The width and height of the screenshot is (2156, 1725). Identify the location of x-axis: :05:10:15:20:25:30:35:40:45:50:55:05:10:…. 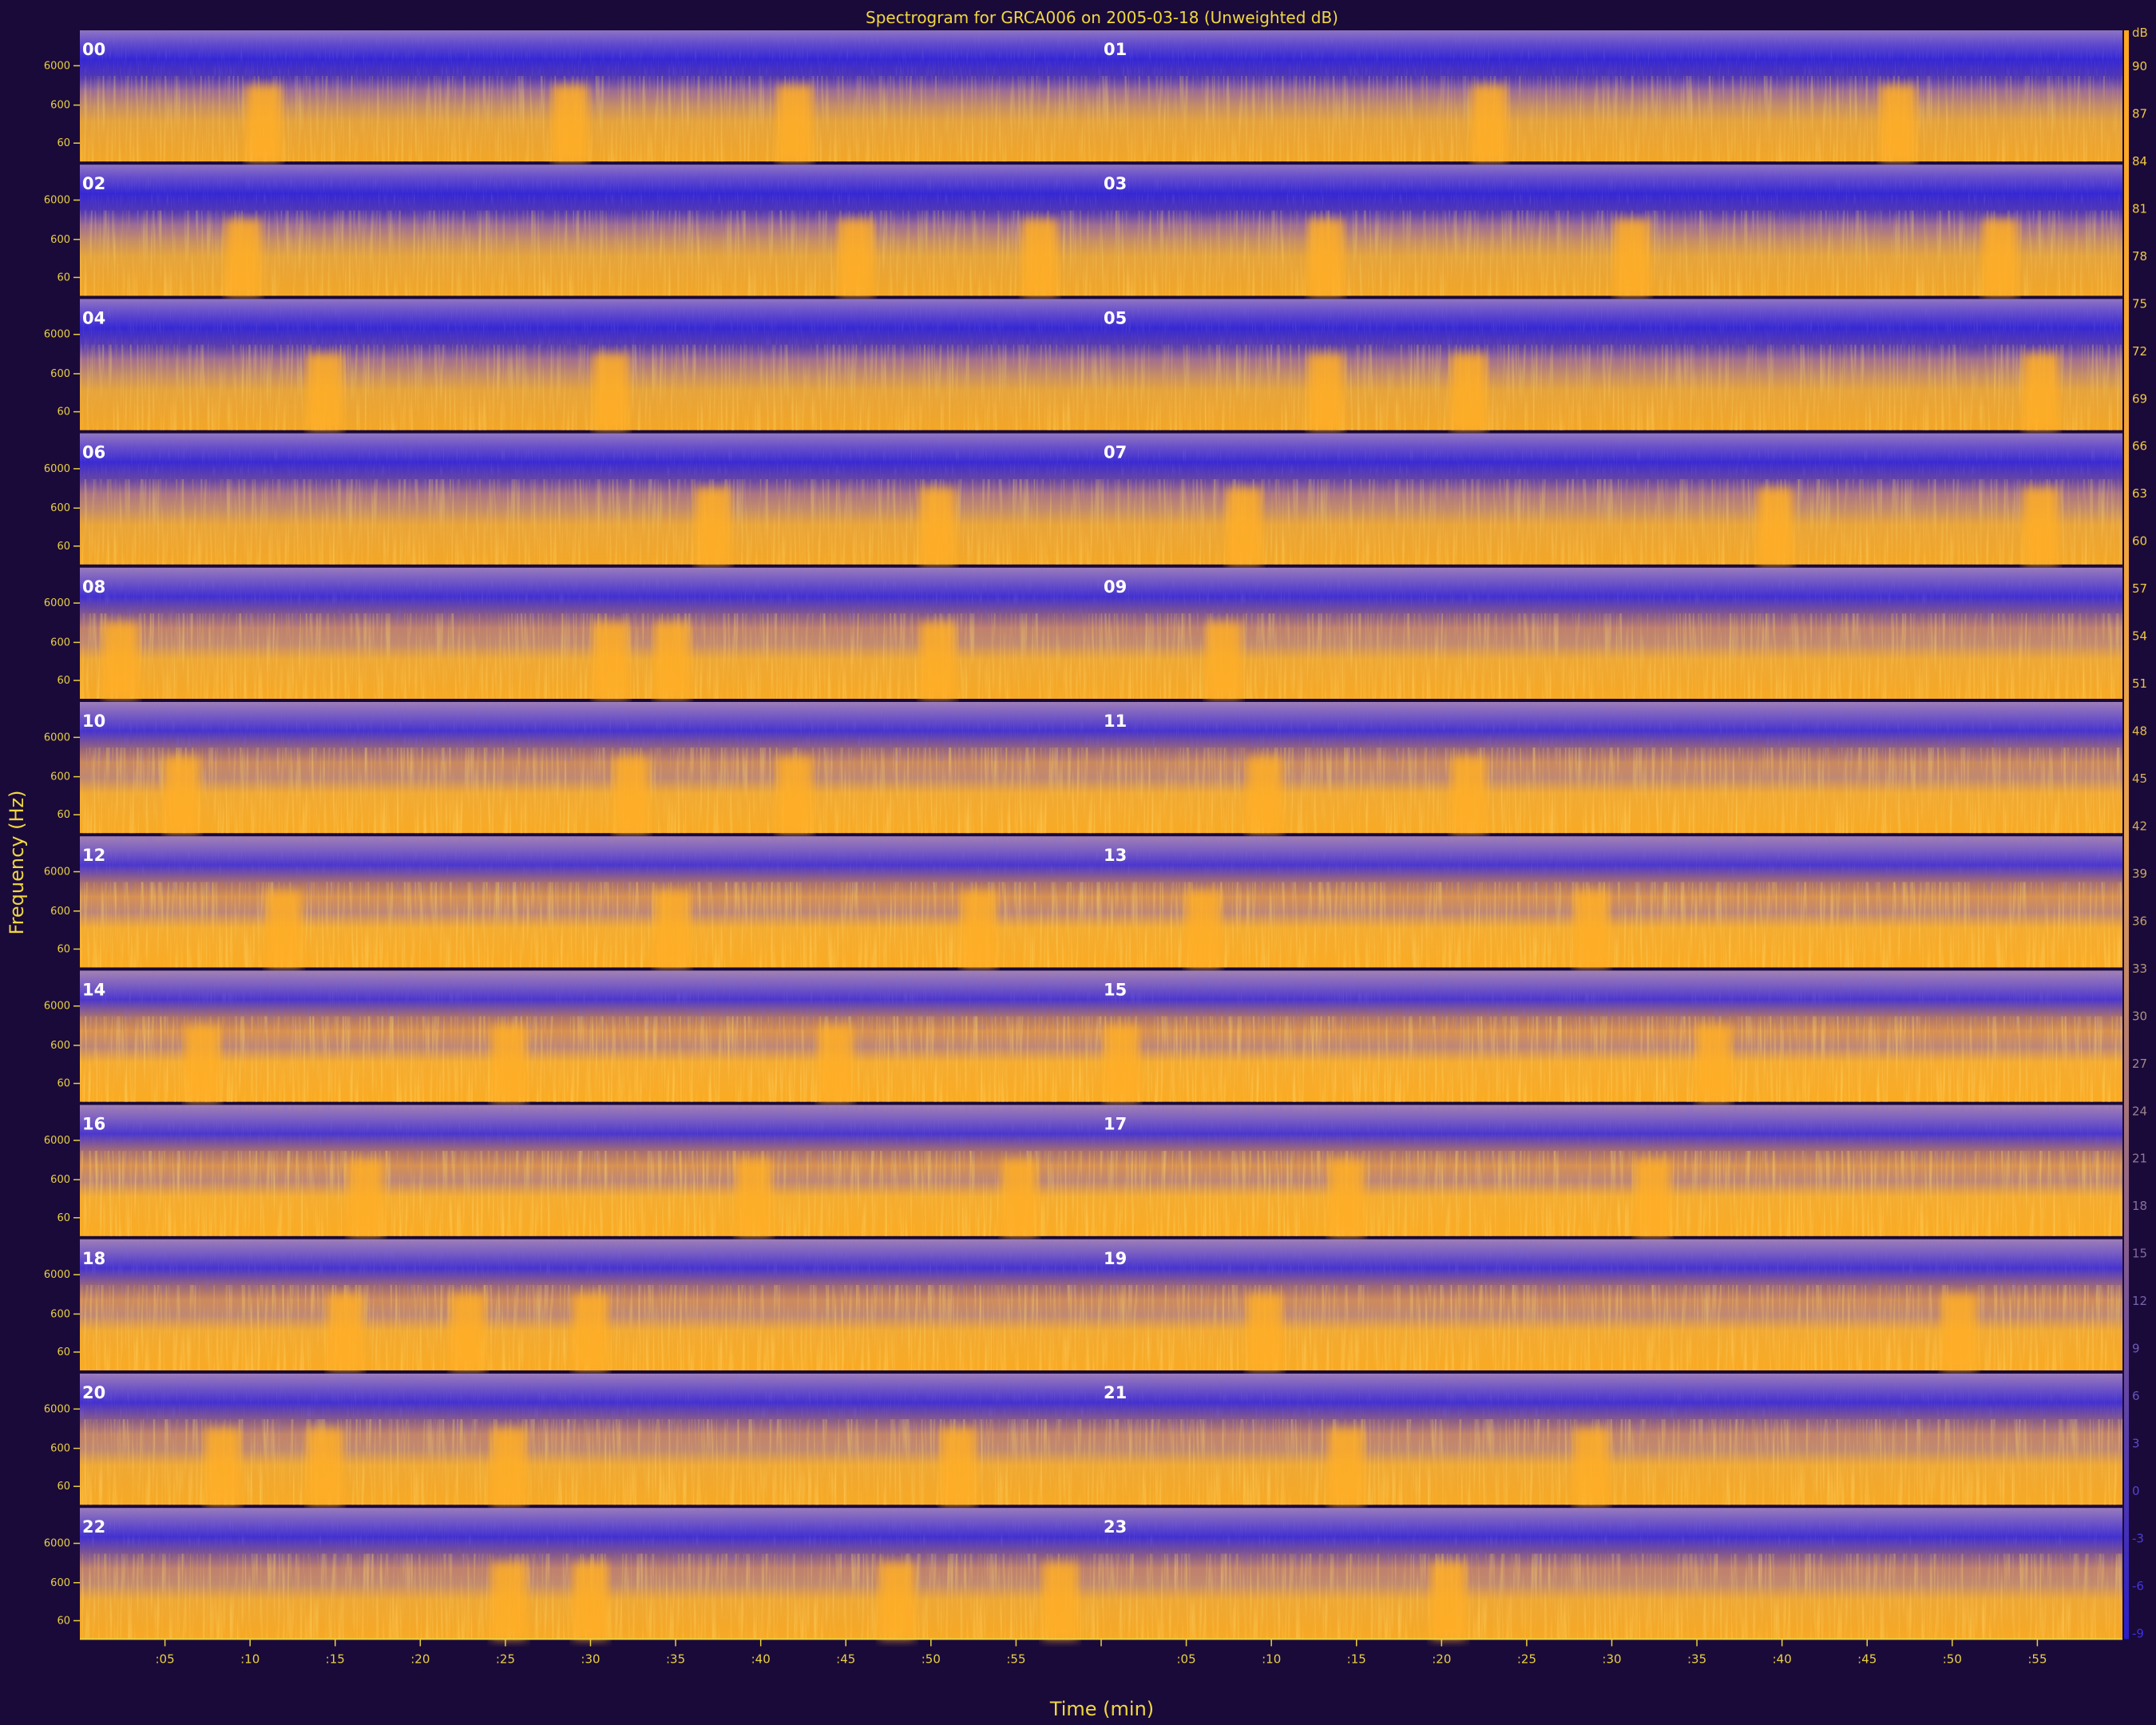
(1101, 1652).